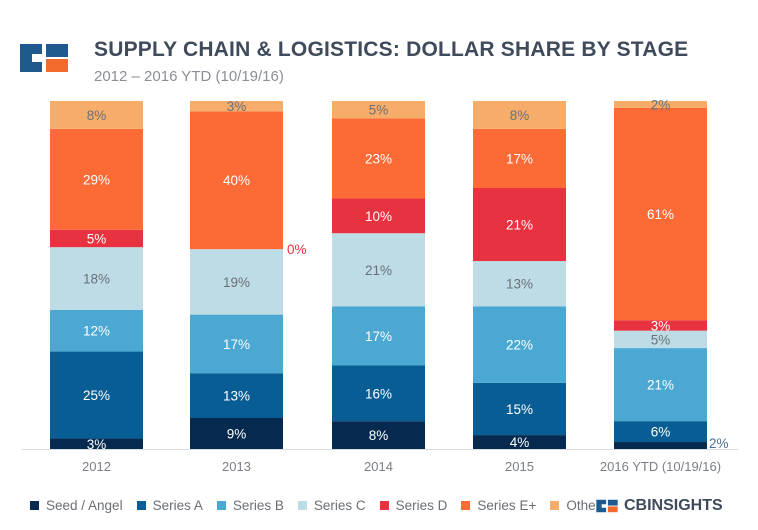  What do you see at coordinates (673, 505) in the screenshot?
I see `brand-label: CBINSIGHTS` at bounding box center [673, 505].